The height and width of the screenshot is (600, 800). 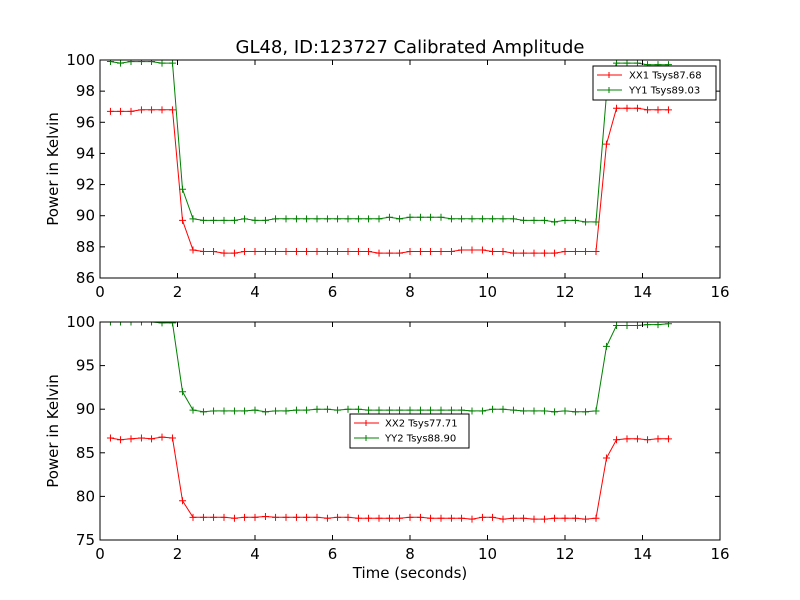 I want to click on legend-label-yy2: YY2 Tsys88.90, so click(x=420, y=439).